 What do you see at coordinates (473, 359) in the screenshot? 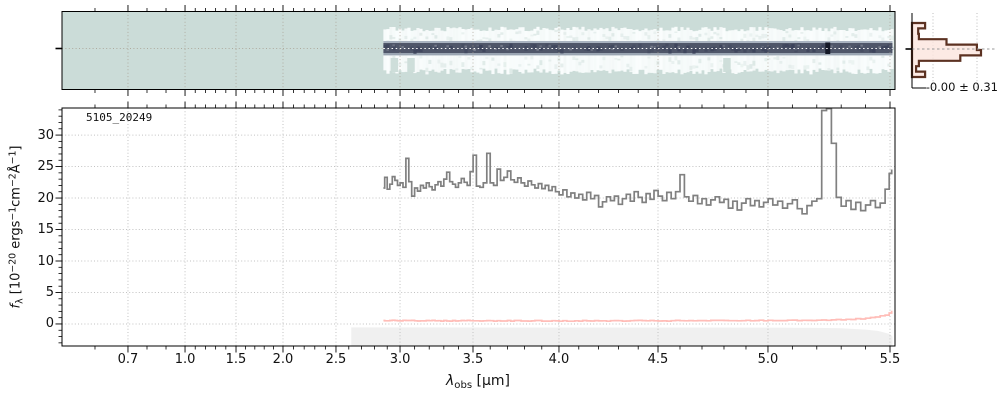
I see `x-tick-label: 3.5` at bounding box center [473, 359].